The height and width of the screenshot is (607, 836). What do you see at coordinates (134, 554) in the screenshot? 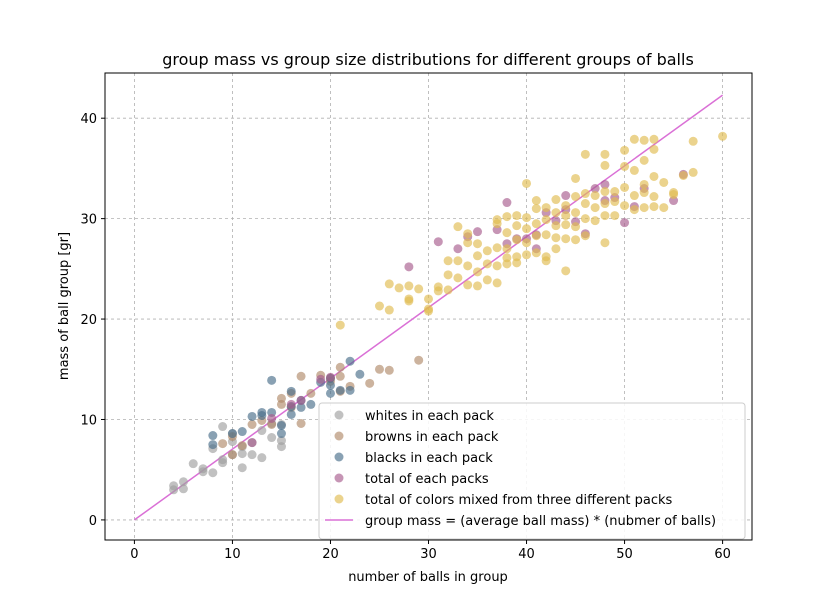
I see `x-tick-label: 0` at bounding box center [134, 554].